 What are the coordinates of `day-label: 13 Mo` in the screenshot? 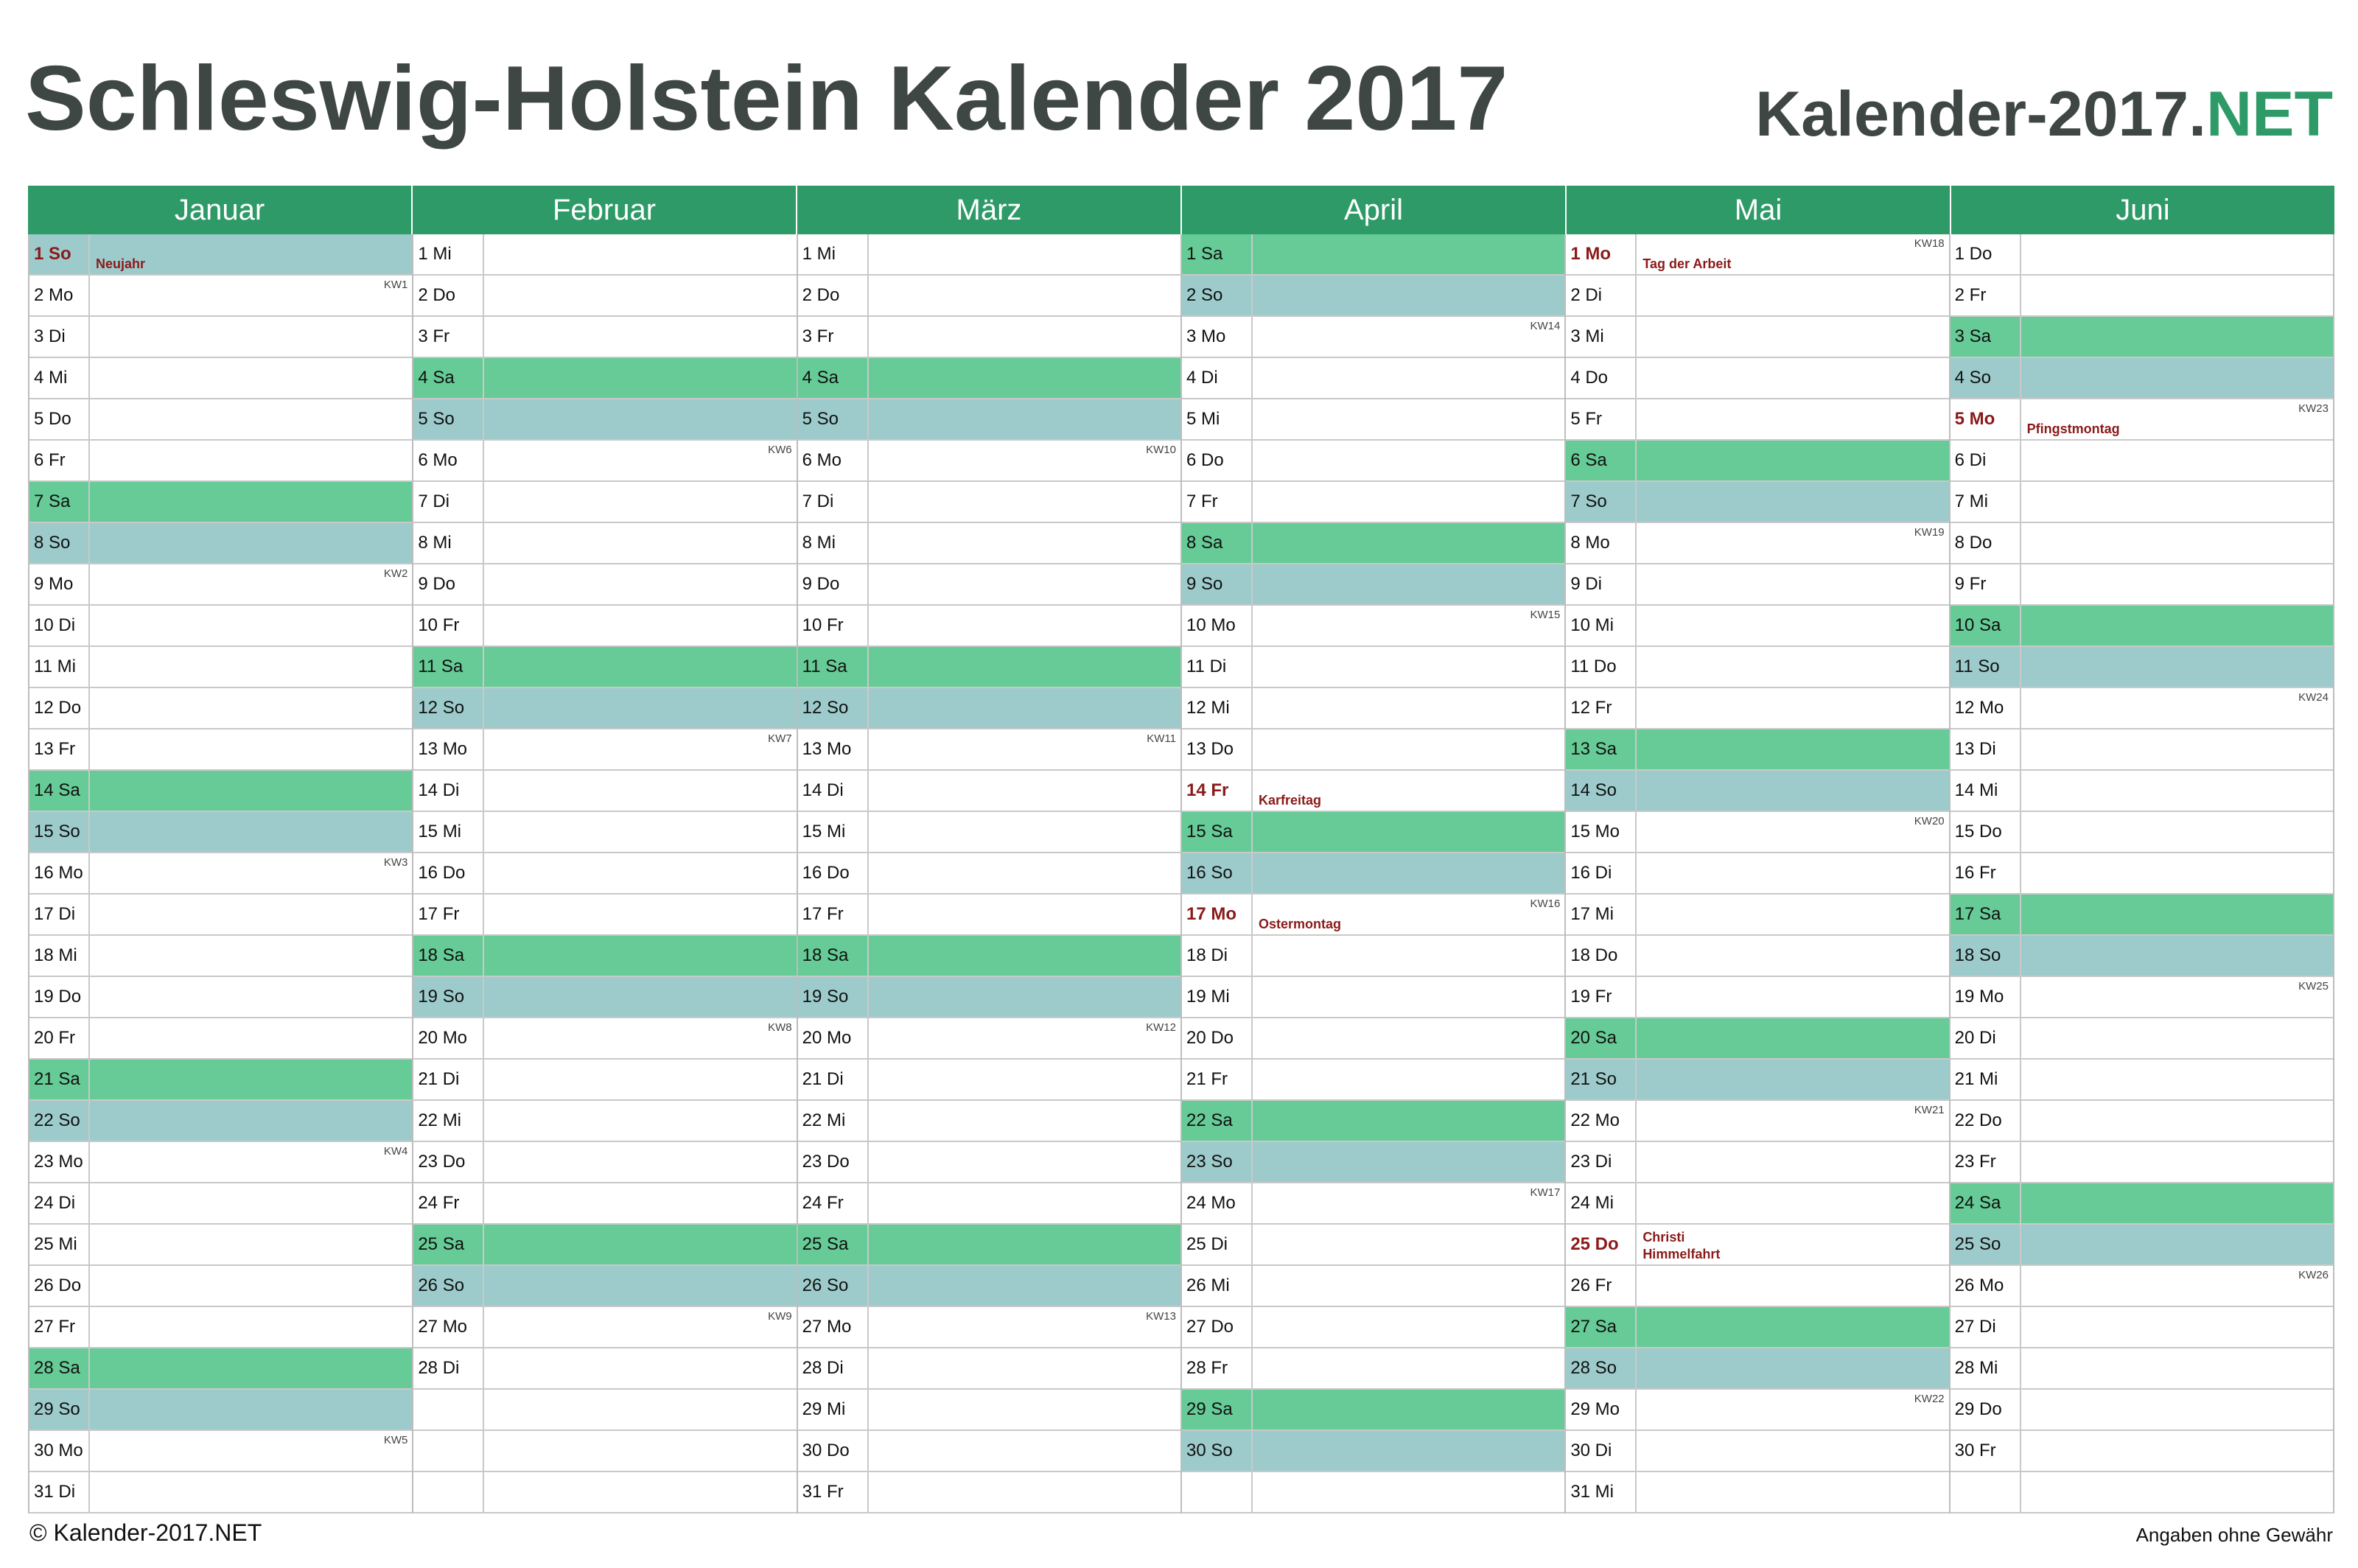 It's located at (449, 749).